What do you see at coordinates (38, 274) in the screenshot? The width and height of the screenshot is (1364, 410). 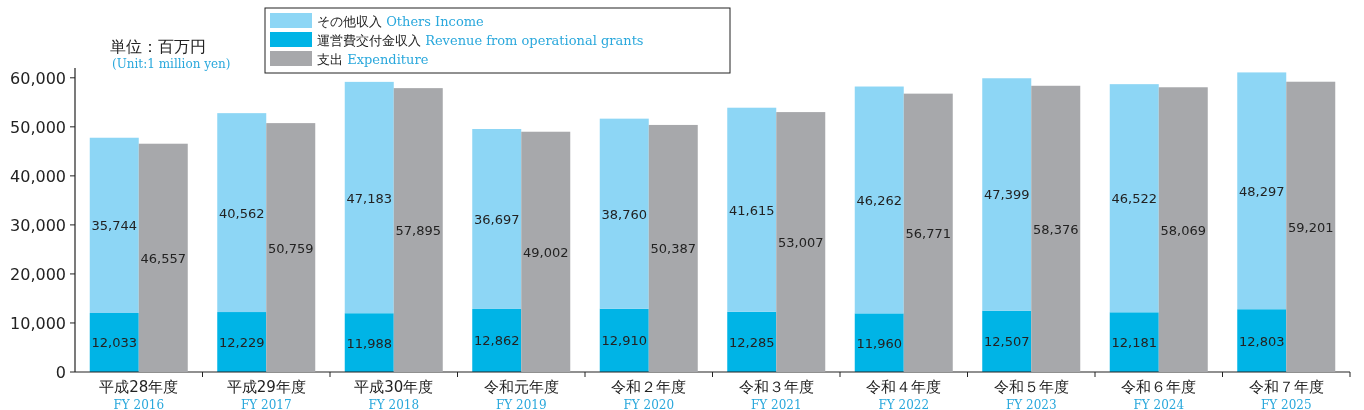 I see `y-tick-label: 20,000` at bounding box center [38, 274].